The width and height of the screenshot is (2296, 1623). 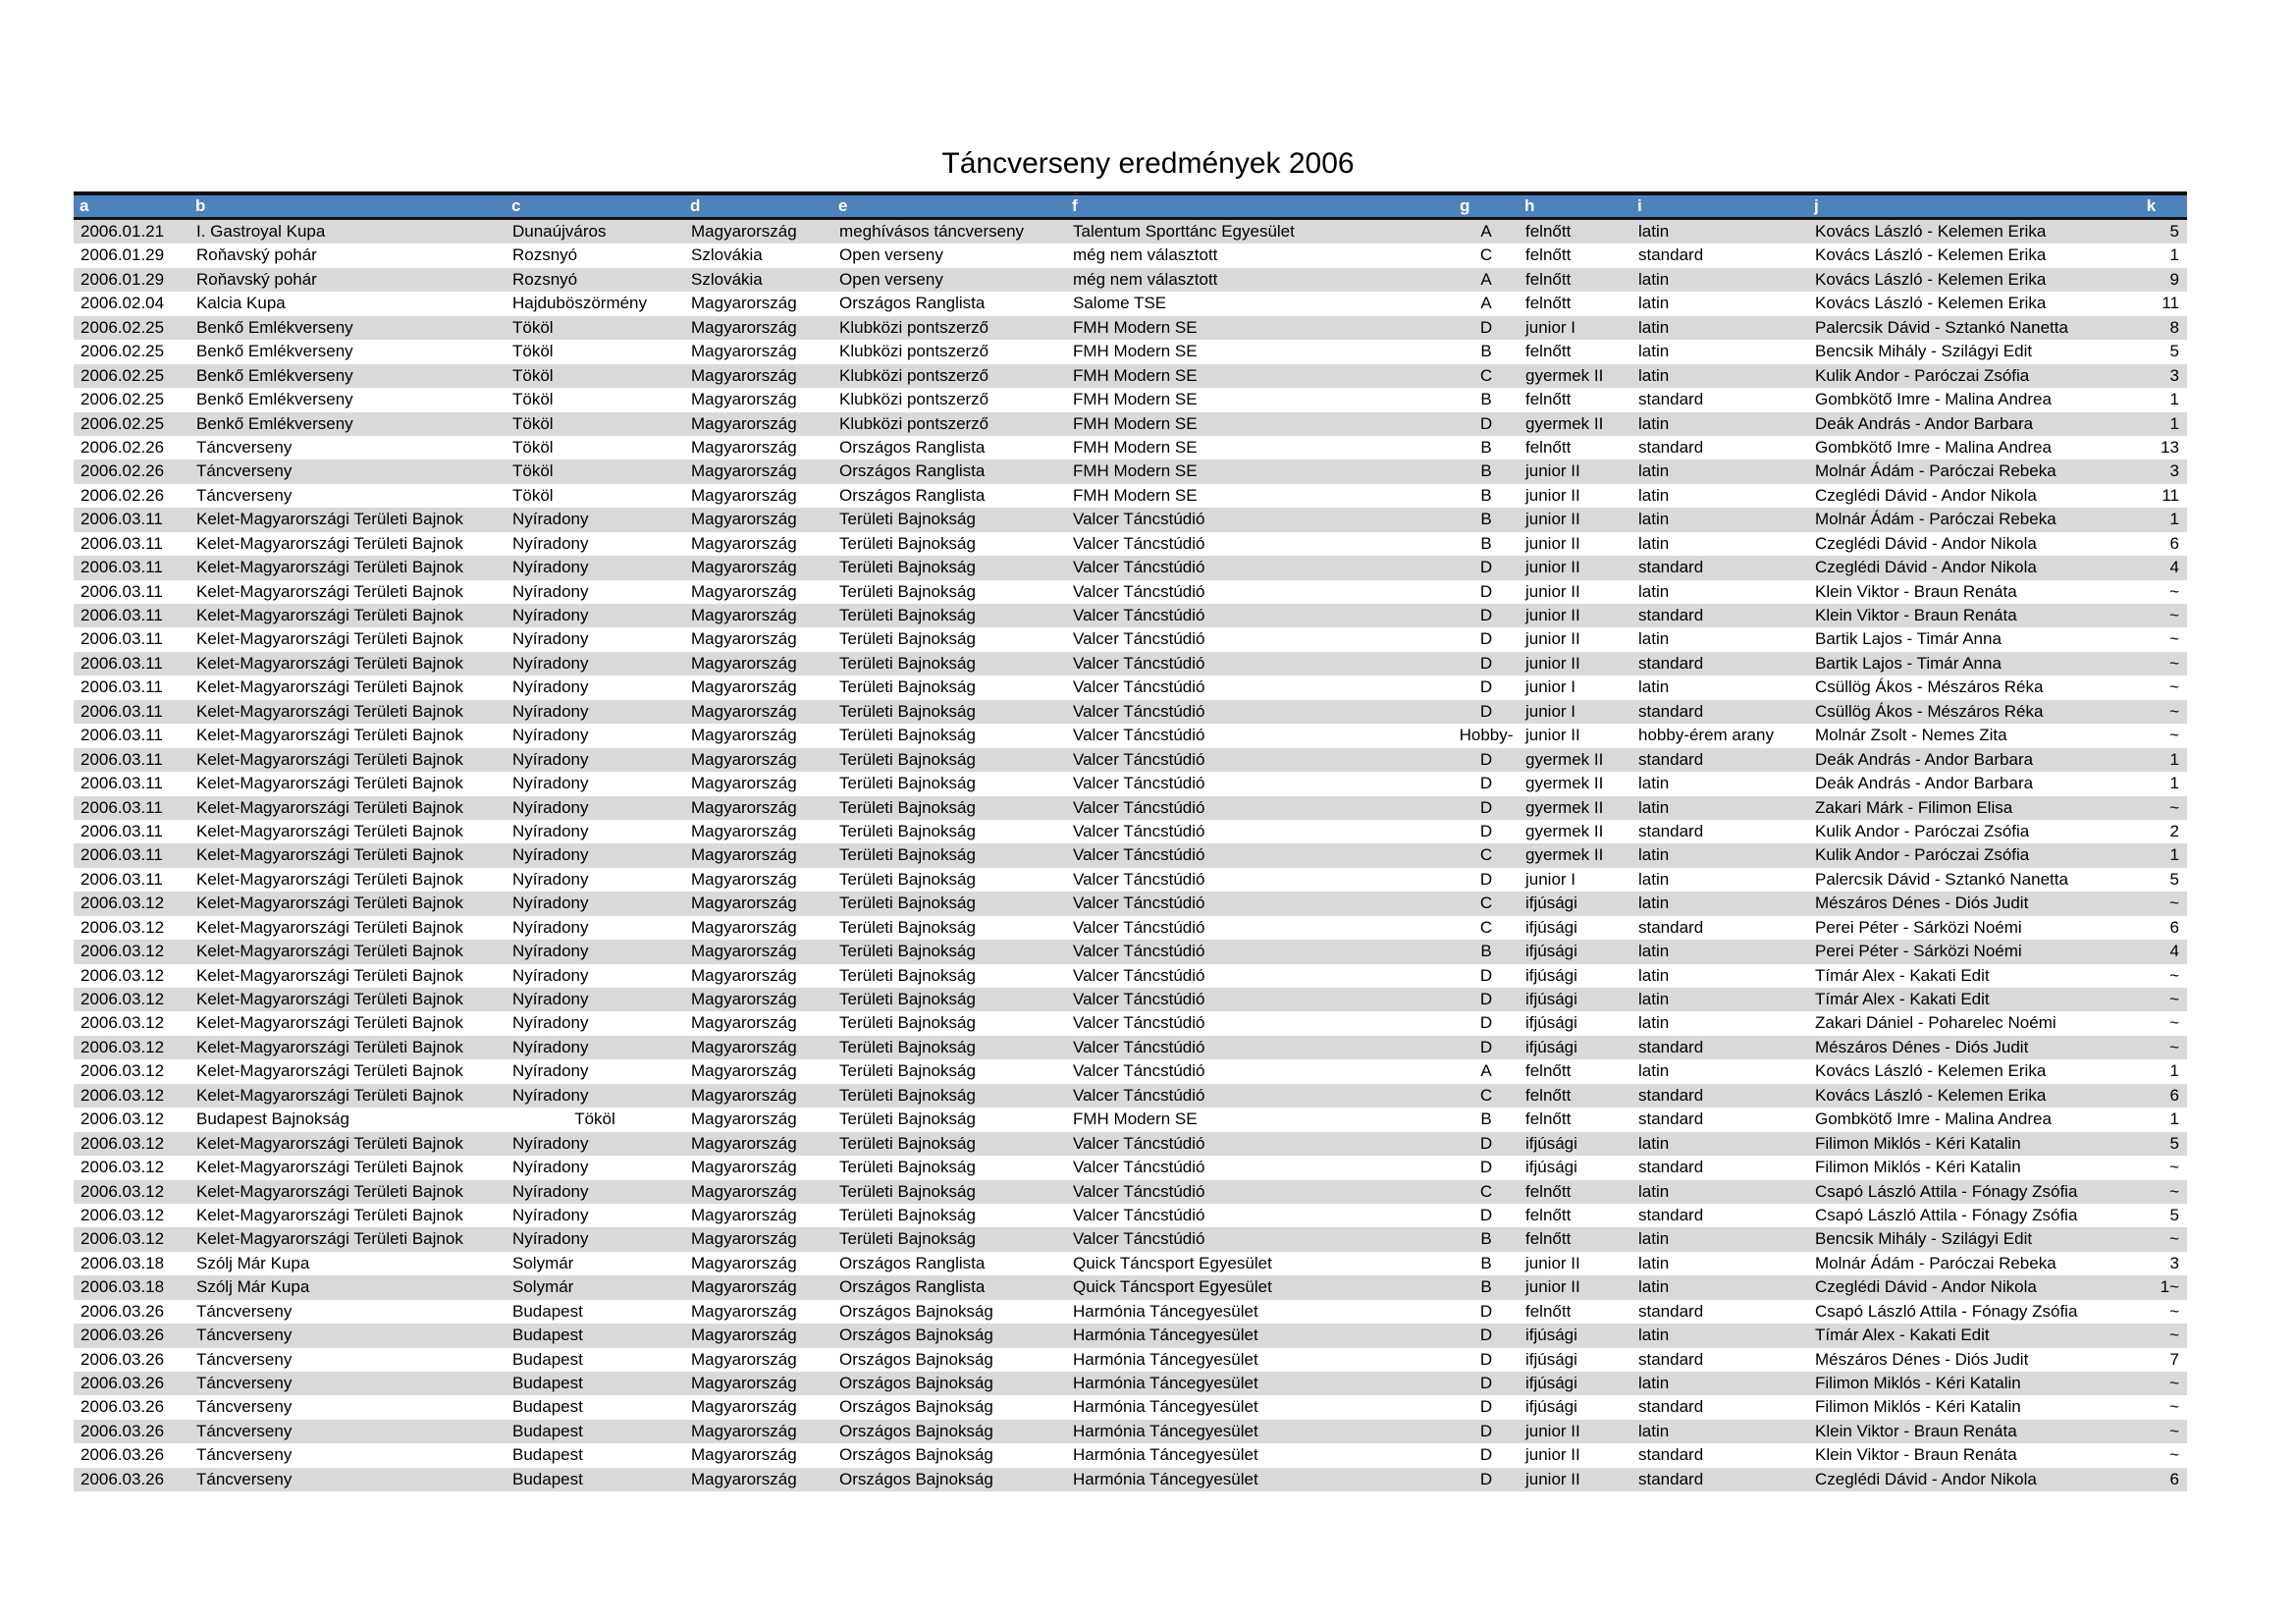 I want to click on table-cell: Klubközi pontszerző, so click(x=914, y=423).